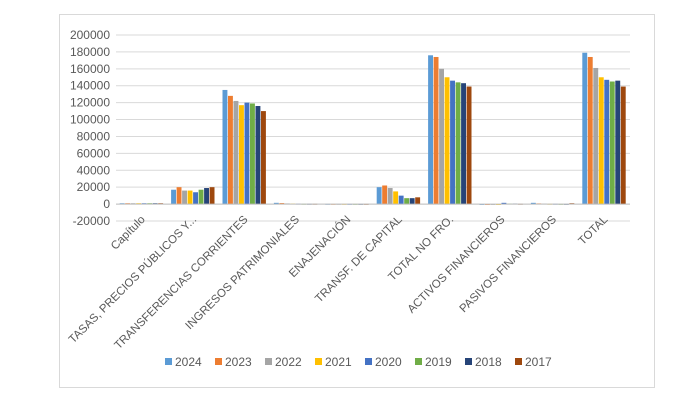  I want to click on legend: 2024 2023 2022 2021 2020 2019 2018 2017, so click(358, 362).